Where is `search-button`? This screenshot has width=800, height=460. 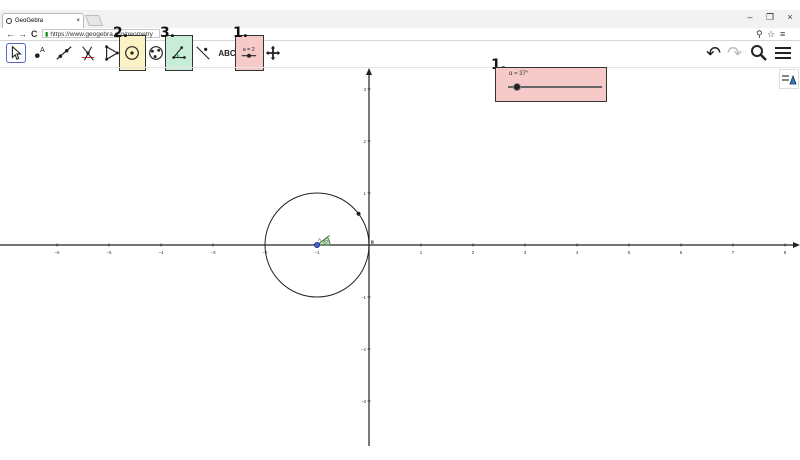 search-button is located at coordinates (759, 54).